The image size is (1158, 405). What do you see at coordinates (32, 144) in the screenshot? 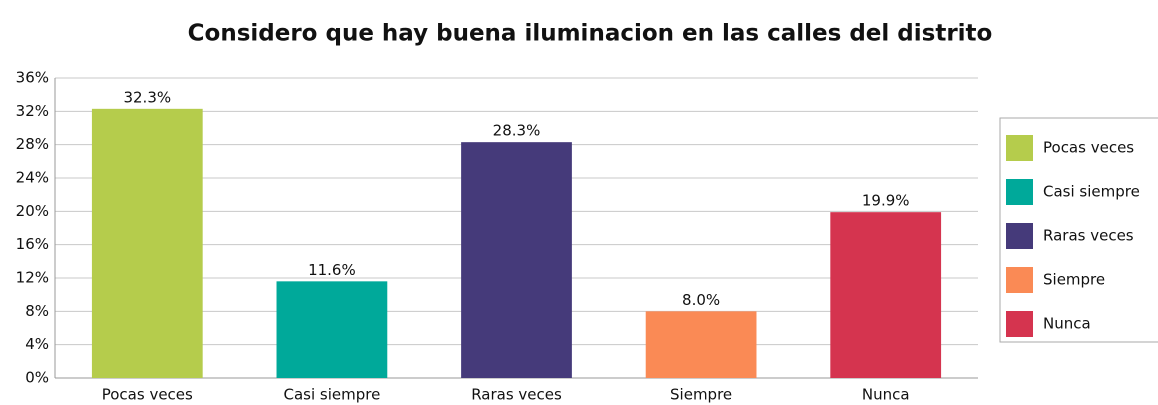
I see `y-tick-label: 28%` at bounding box center [32, 144].